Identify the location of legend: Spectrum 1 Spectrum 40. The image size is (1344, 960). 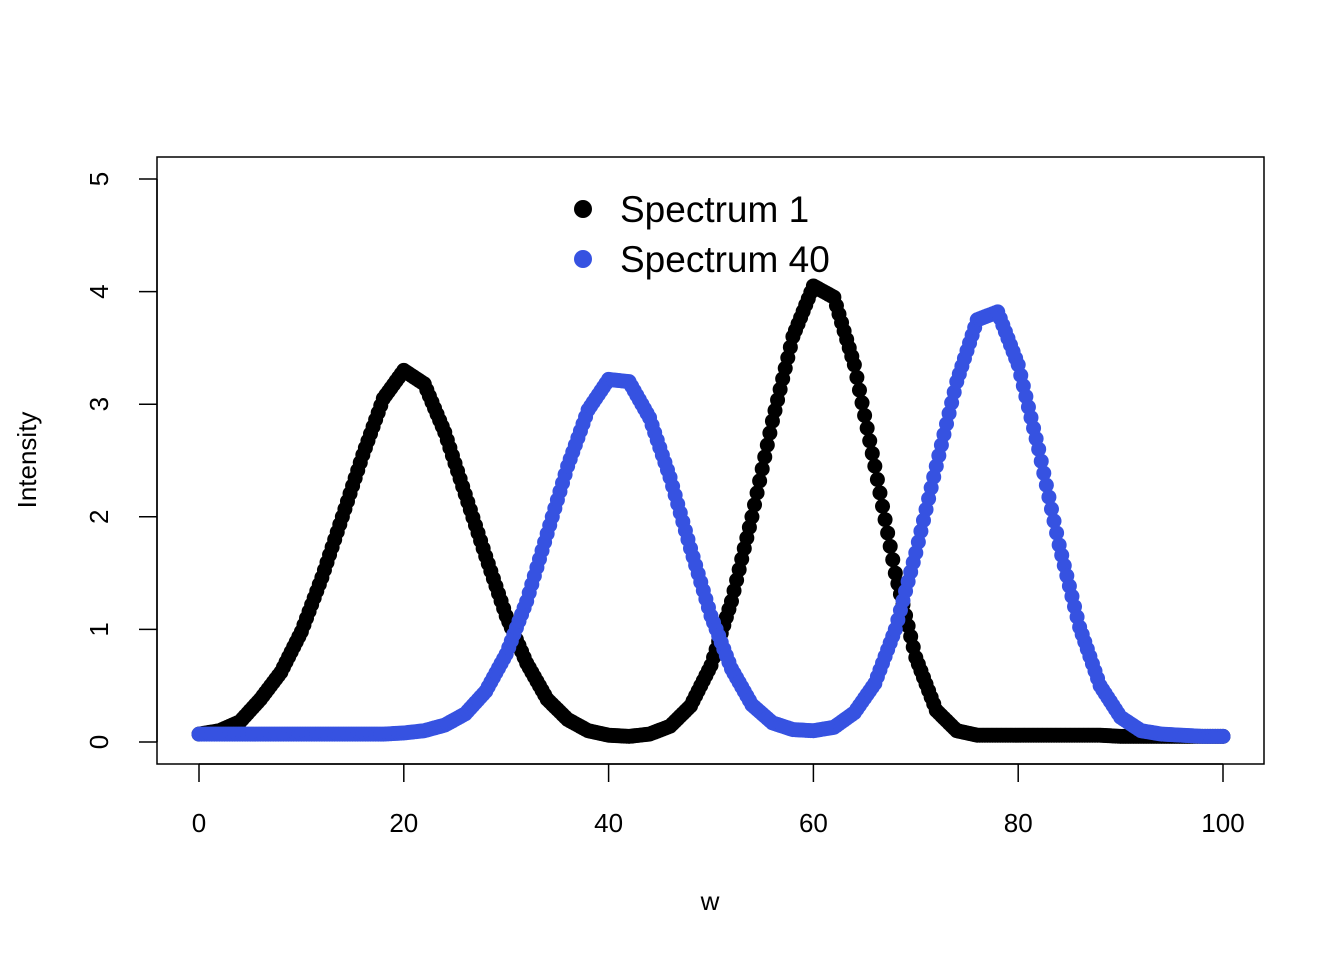
(702, 234).